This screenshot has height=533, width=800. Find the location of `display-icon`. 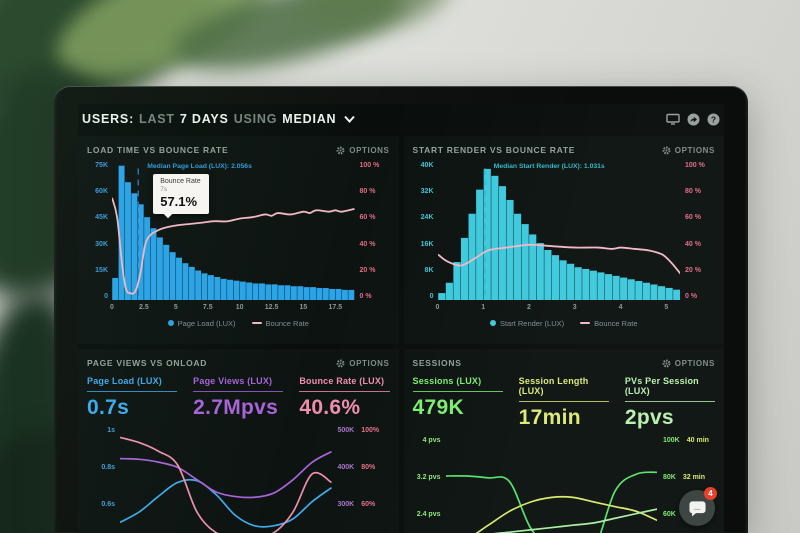

display-icon is located at coordinates (673, 119).